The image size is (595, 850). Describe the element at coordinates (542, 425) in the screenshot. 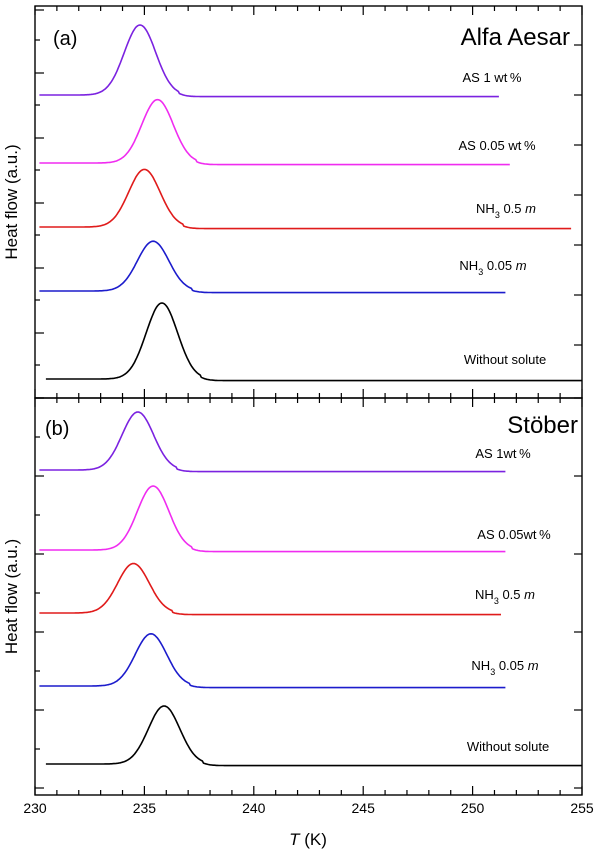

I see `panel-title: Stöber` at that location.